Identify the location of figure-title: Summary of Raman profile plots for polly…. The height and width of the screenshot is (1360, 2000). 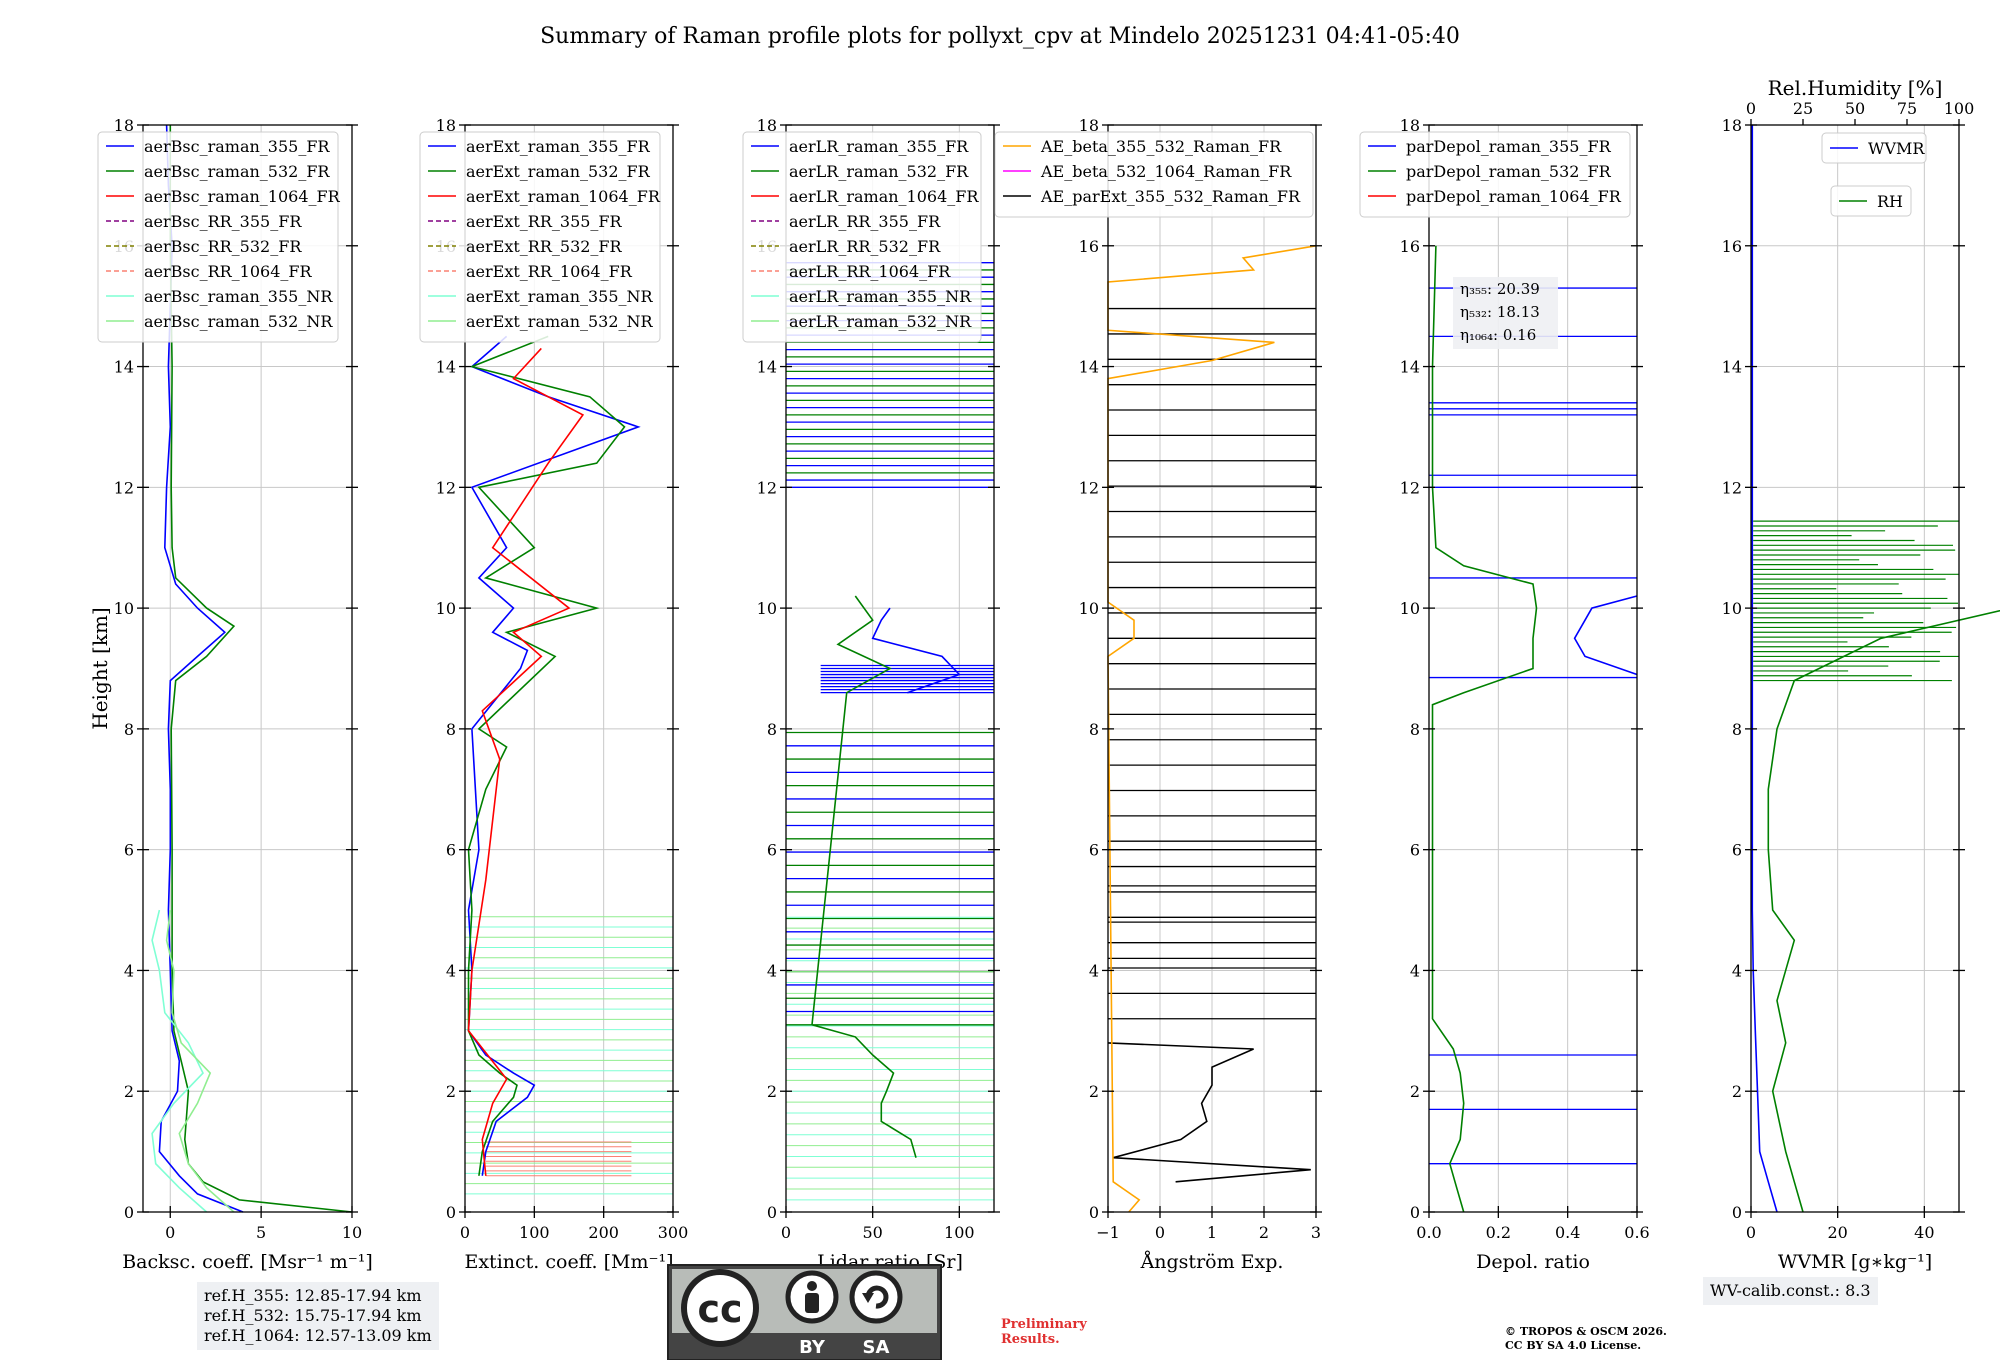
(1000, 36).